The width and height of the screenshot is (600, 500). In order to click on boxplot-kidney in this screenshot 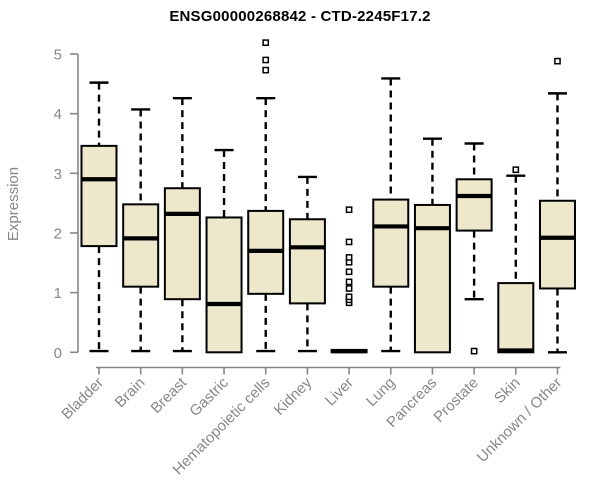, I will do `click(307, 264)`.